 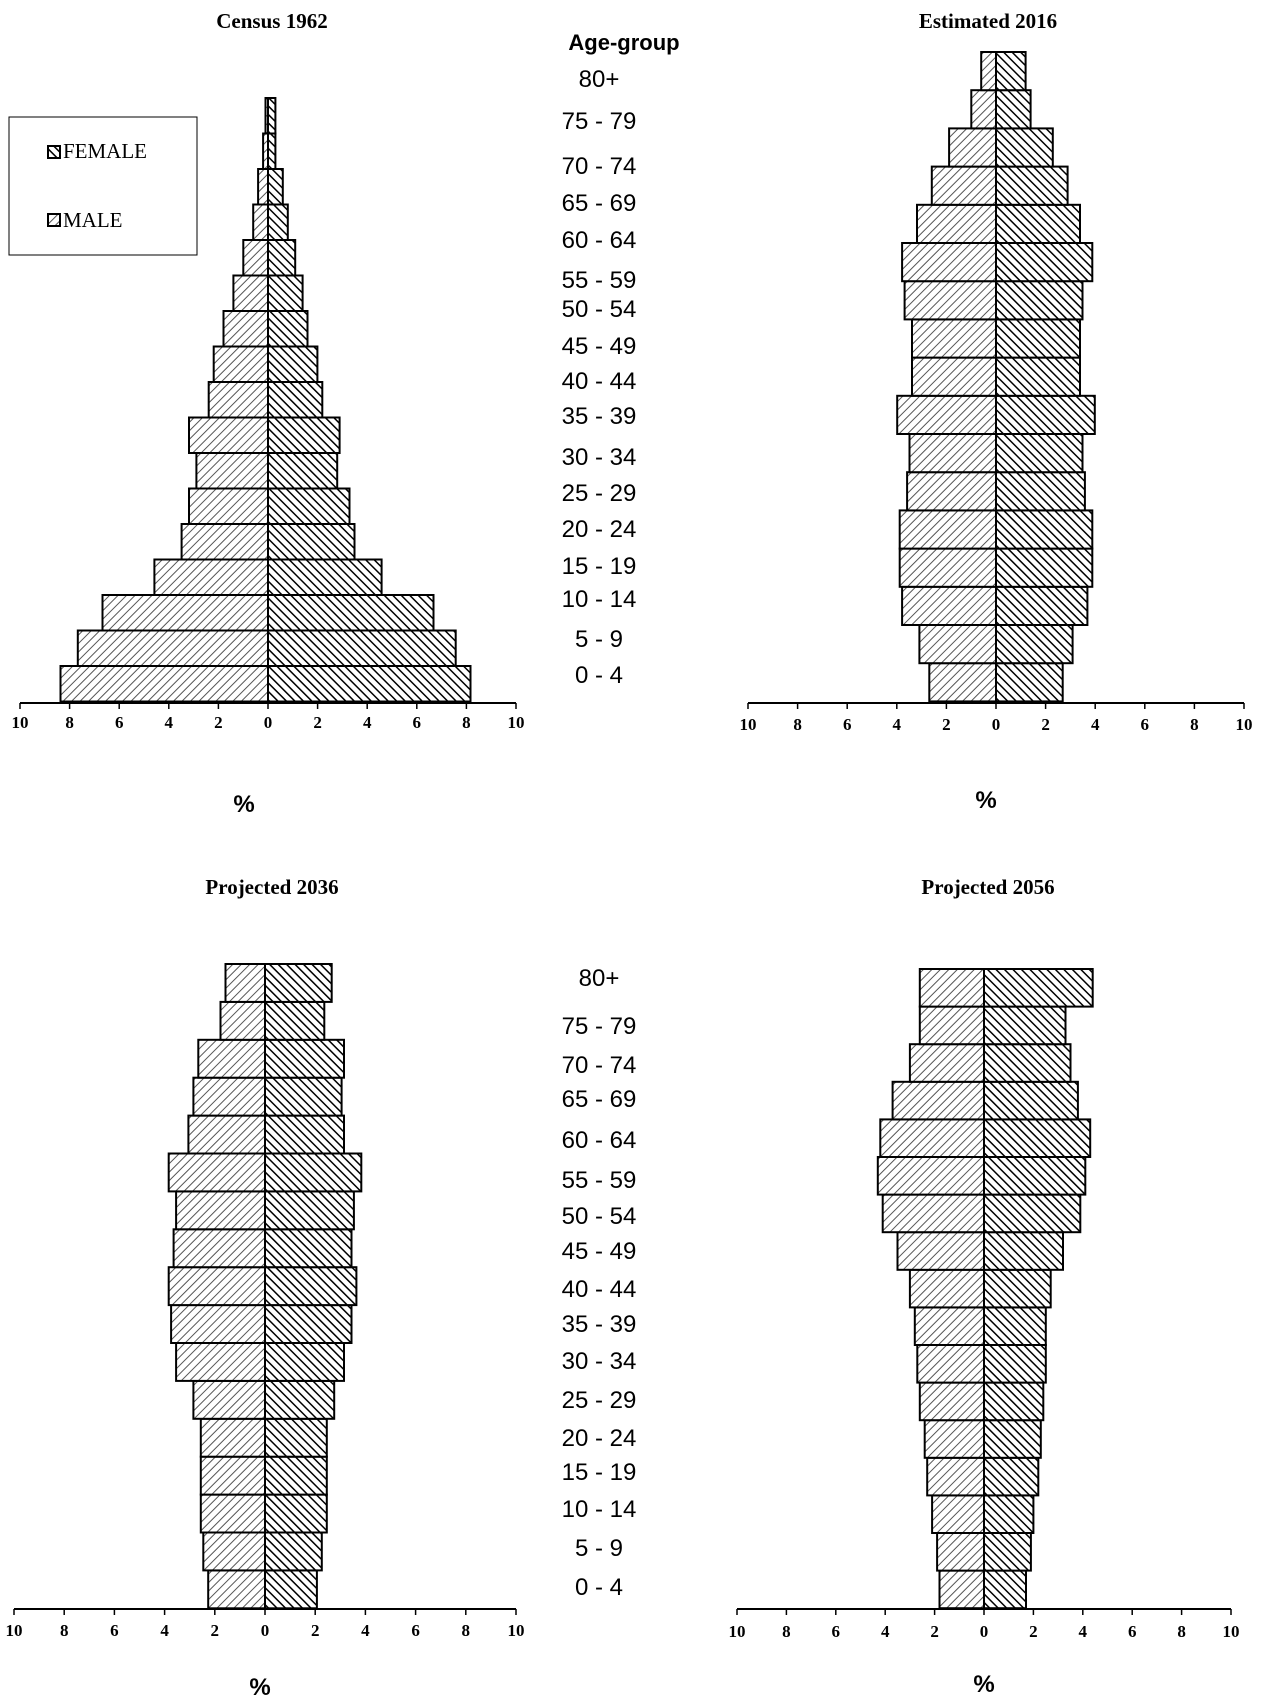 What do you see at coordinates (599, 166) in the screenshot?
I see `age-group-label: 70 - 74` at bounding box center [599, 166].